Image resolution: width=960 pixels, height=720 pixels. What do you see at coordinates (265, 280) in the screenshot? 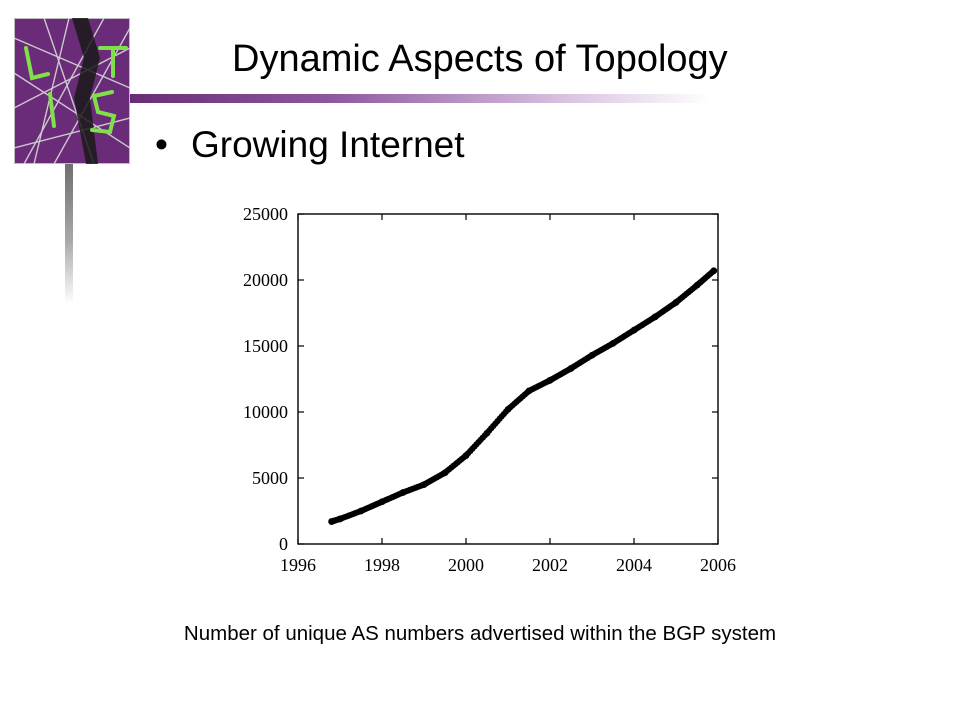
I see `y-tick-label: 20000` at bounding box center [265, 280].